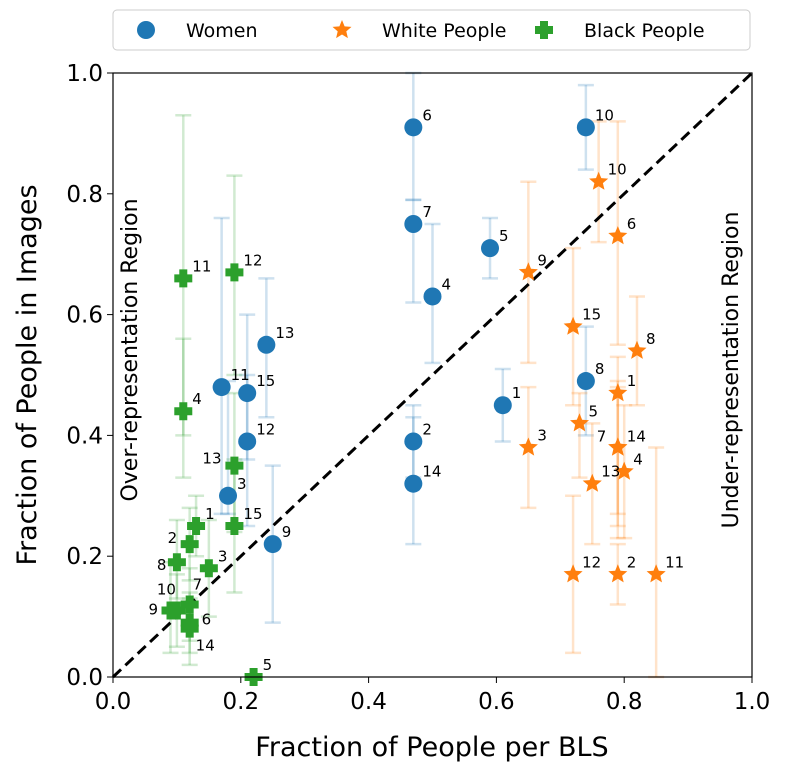 This screenshot has height=779, width=789. What do you see at coordinates (342, 29) in the screenshot?
I see `legend-marker-white-people` at bounding box center [342, 29].